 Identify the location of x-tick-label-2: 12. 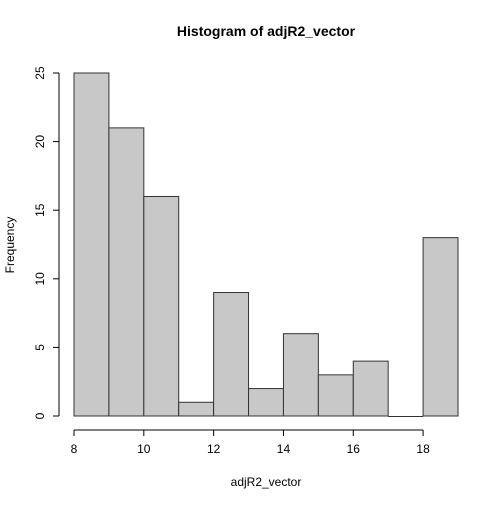
(214, 449).